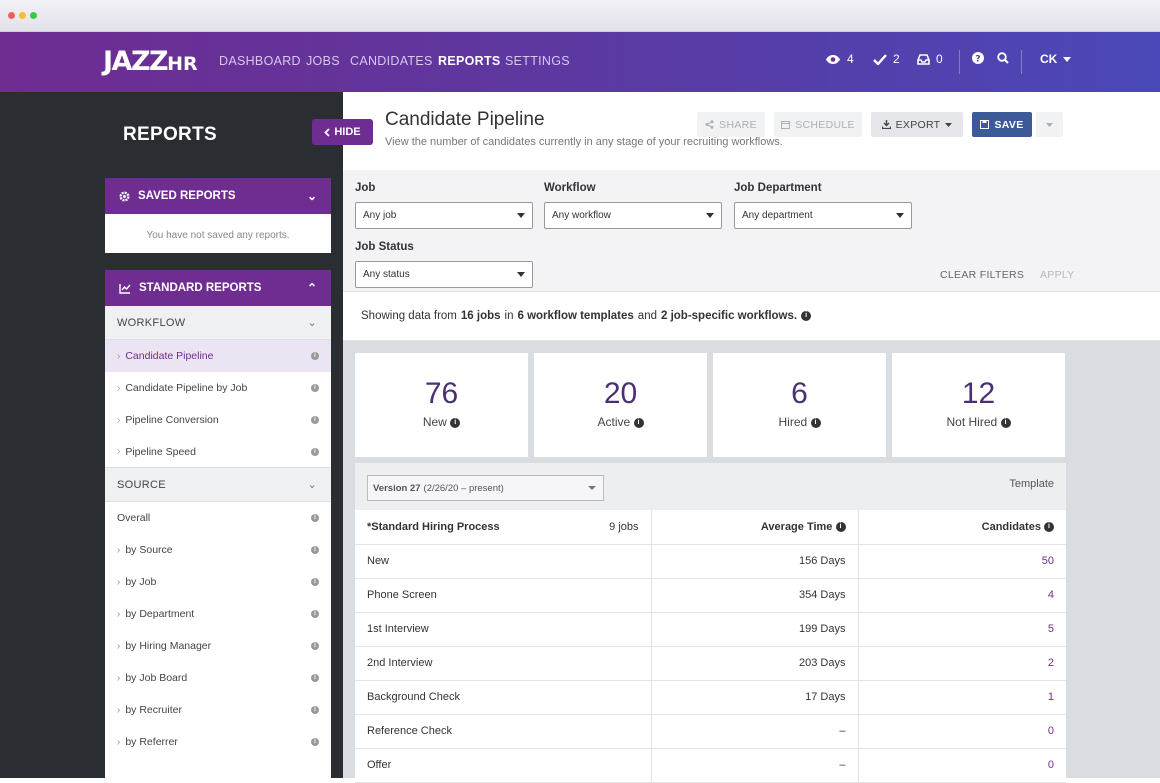  I want to click on department-filter-select: Any department, so click(823, 215).